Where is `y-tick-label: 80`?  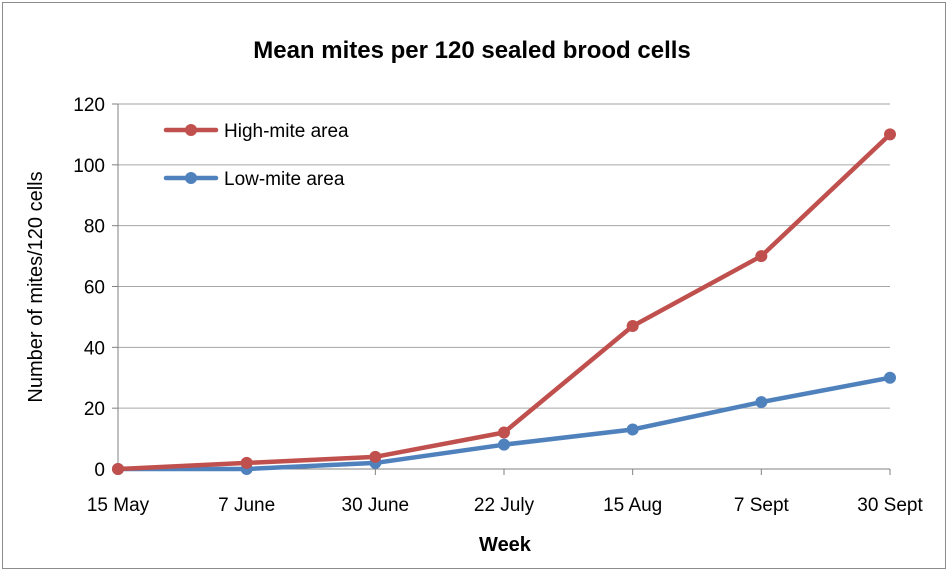
y-tick-label: 80 is located at coordinates (94, 227).